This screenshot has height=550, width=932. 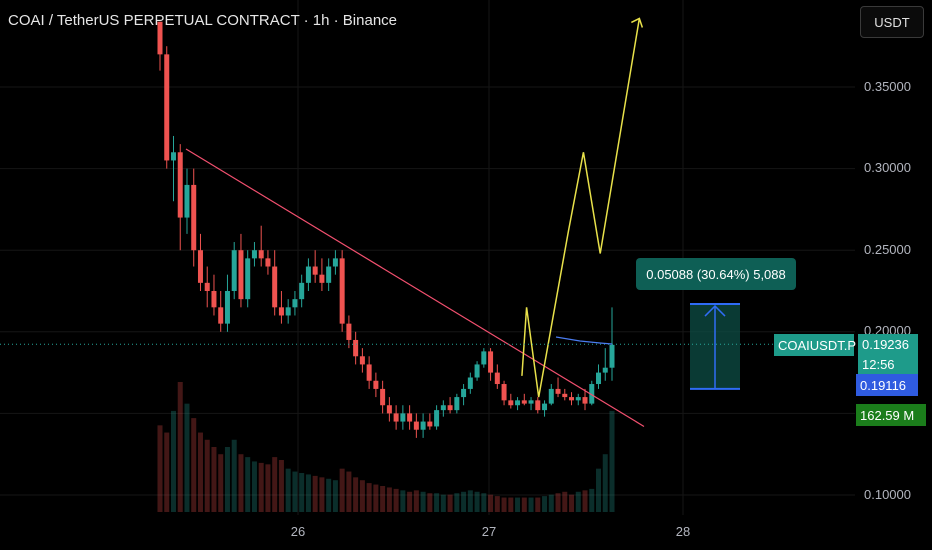 What do you see at coordinates (715, 310) in the screenshot?
I see `measure-arrow-head` at bounding box center [715, 310].